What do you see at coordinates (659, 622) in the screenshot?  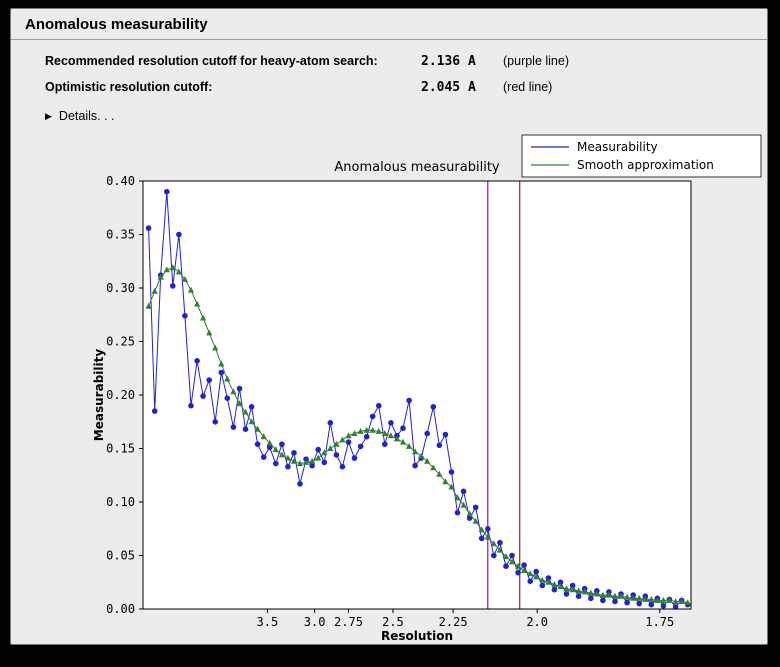 I see `svg-text: 1.75` at bounding box center [659, 622].